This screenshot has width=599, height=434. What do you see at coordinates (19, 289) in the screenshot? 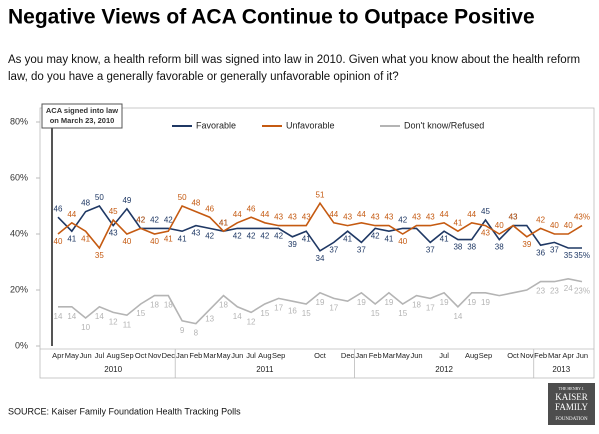
I see `y-tick-label: 20%` at bounding box center [19, 289].